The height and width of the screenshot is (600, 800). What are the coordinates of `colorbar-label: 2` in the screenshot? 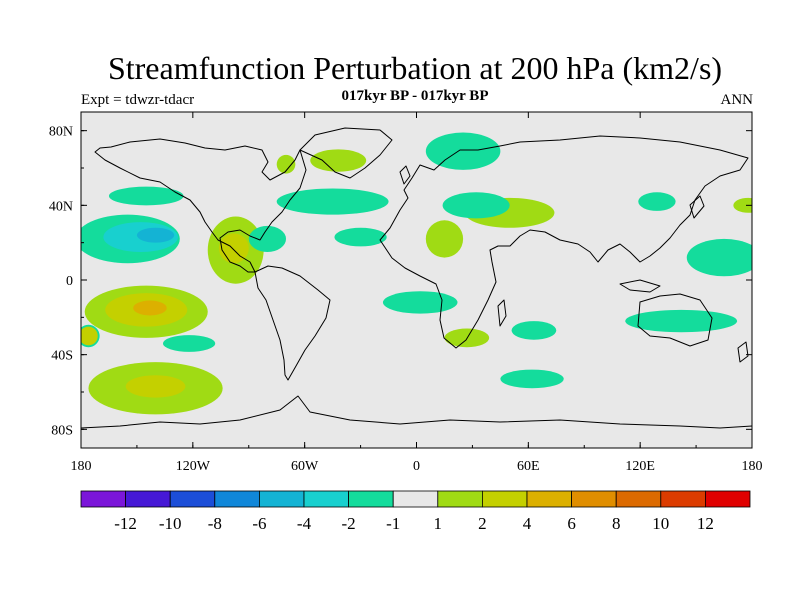 It's located at (482, 523).